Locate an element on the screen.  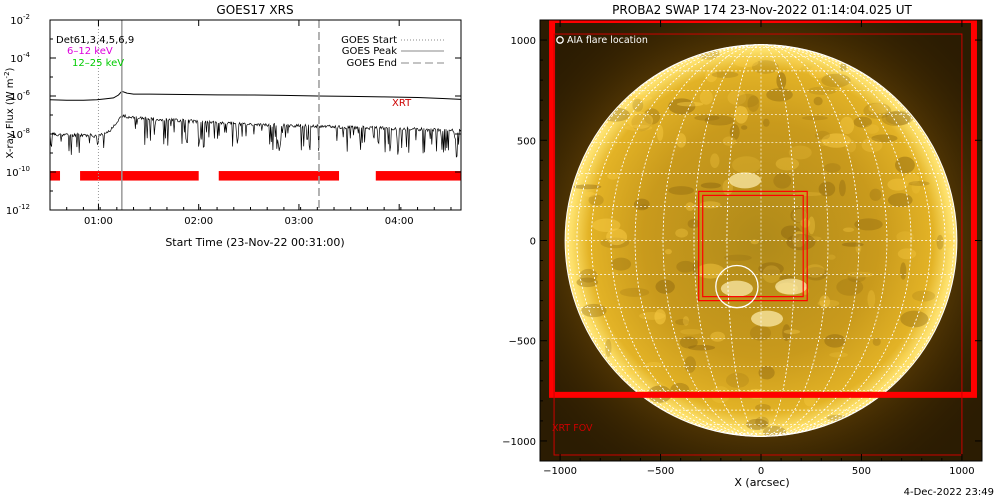
swap-xtick-label: −500 is located at coordinates (660, 471).